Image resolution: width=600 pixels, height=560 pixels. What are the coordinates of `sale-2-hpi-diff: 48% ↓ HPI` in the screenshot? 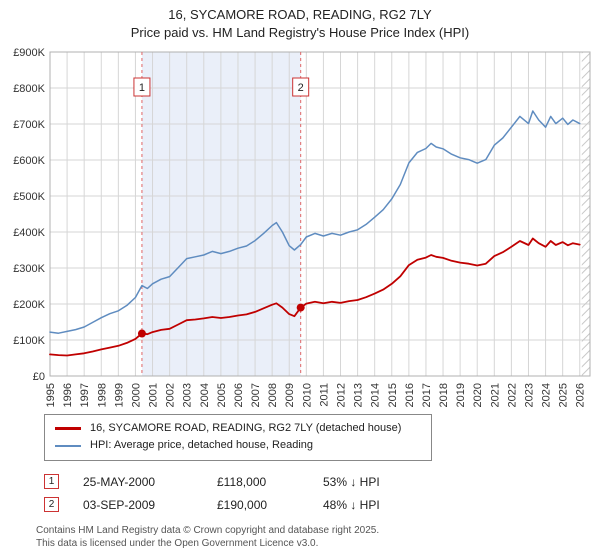 It's located at (351, 504).